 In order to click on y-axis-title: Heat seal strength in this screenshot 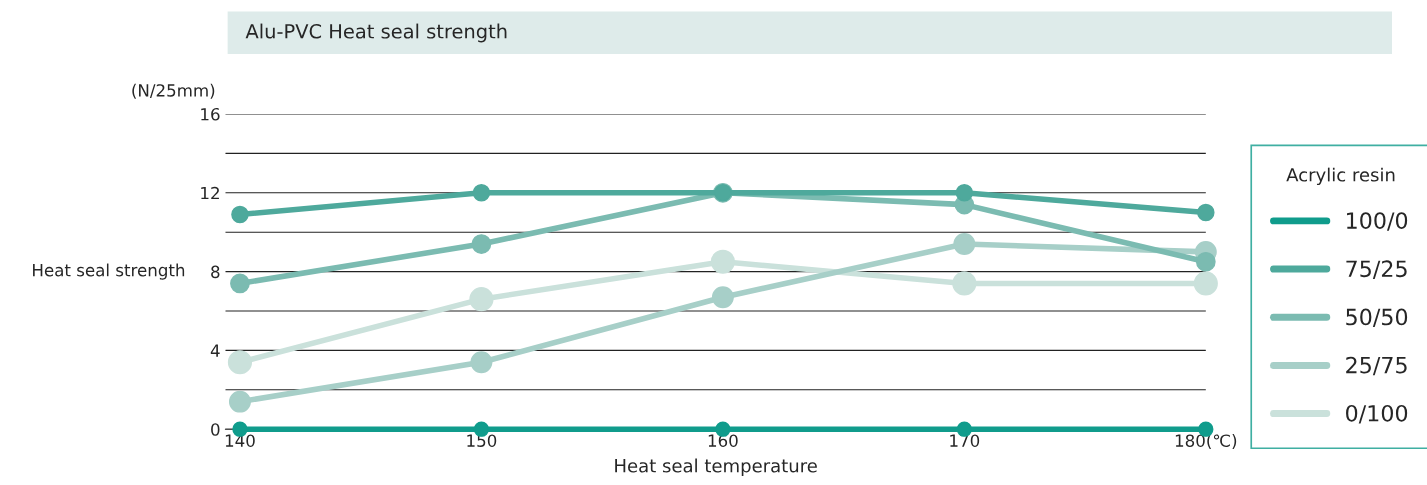, I will do `click(109, 271)`.